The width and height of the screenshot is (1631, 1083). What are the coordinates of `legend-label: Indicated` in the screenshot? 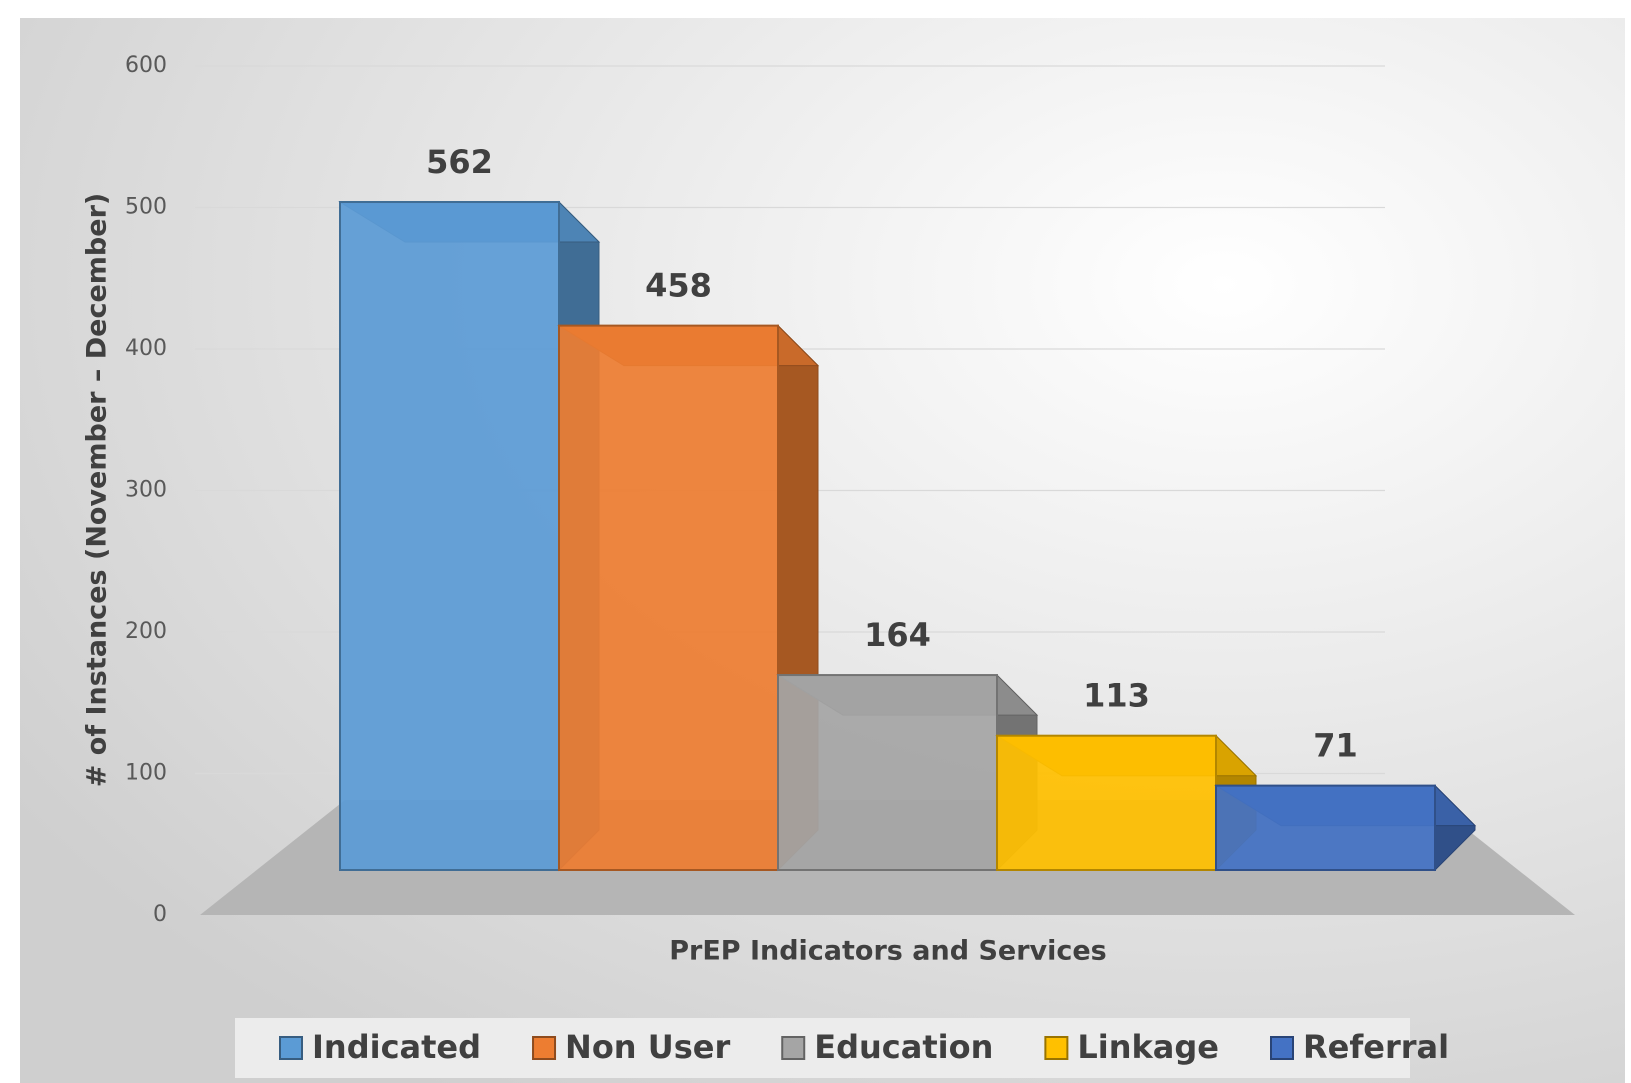 It's located at (396, 1047).